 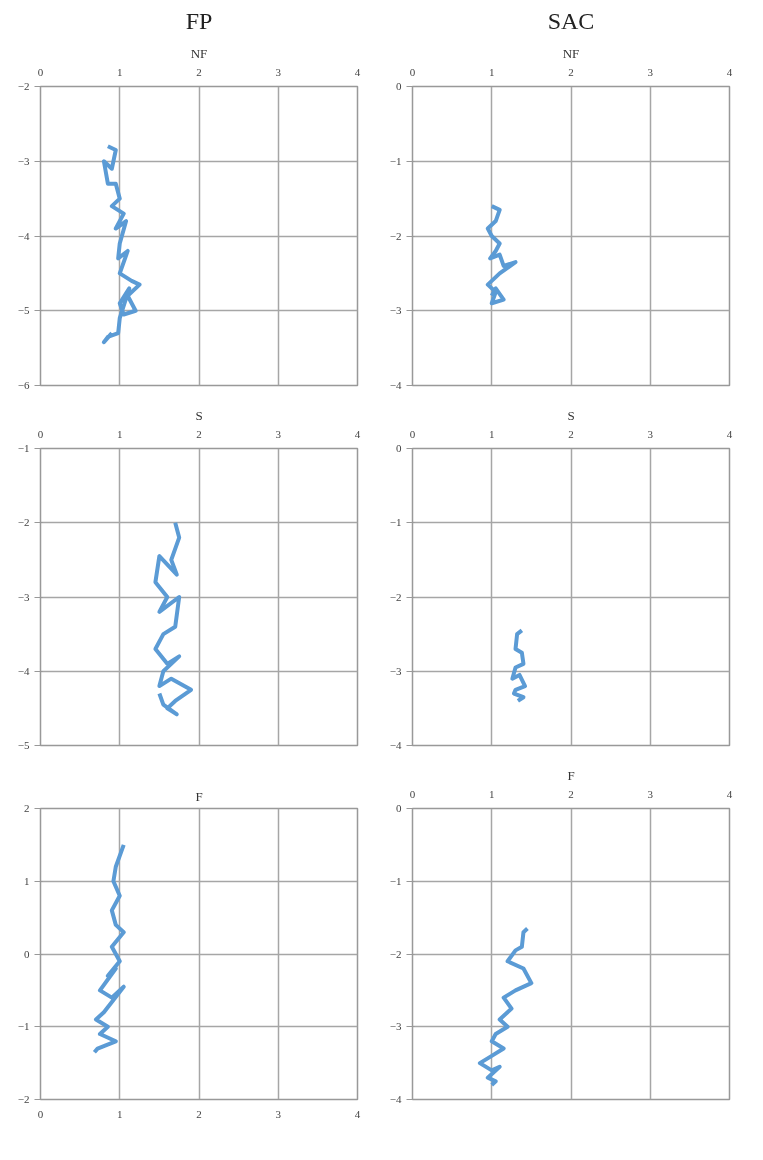 I want to click on y-tick-label: 2, so click(x=27, y=808).